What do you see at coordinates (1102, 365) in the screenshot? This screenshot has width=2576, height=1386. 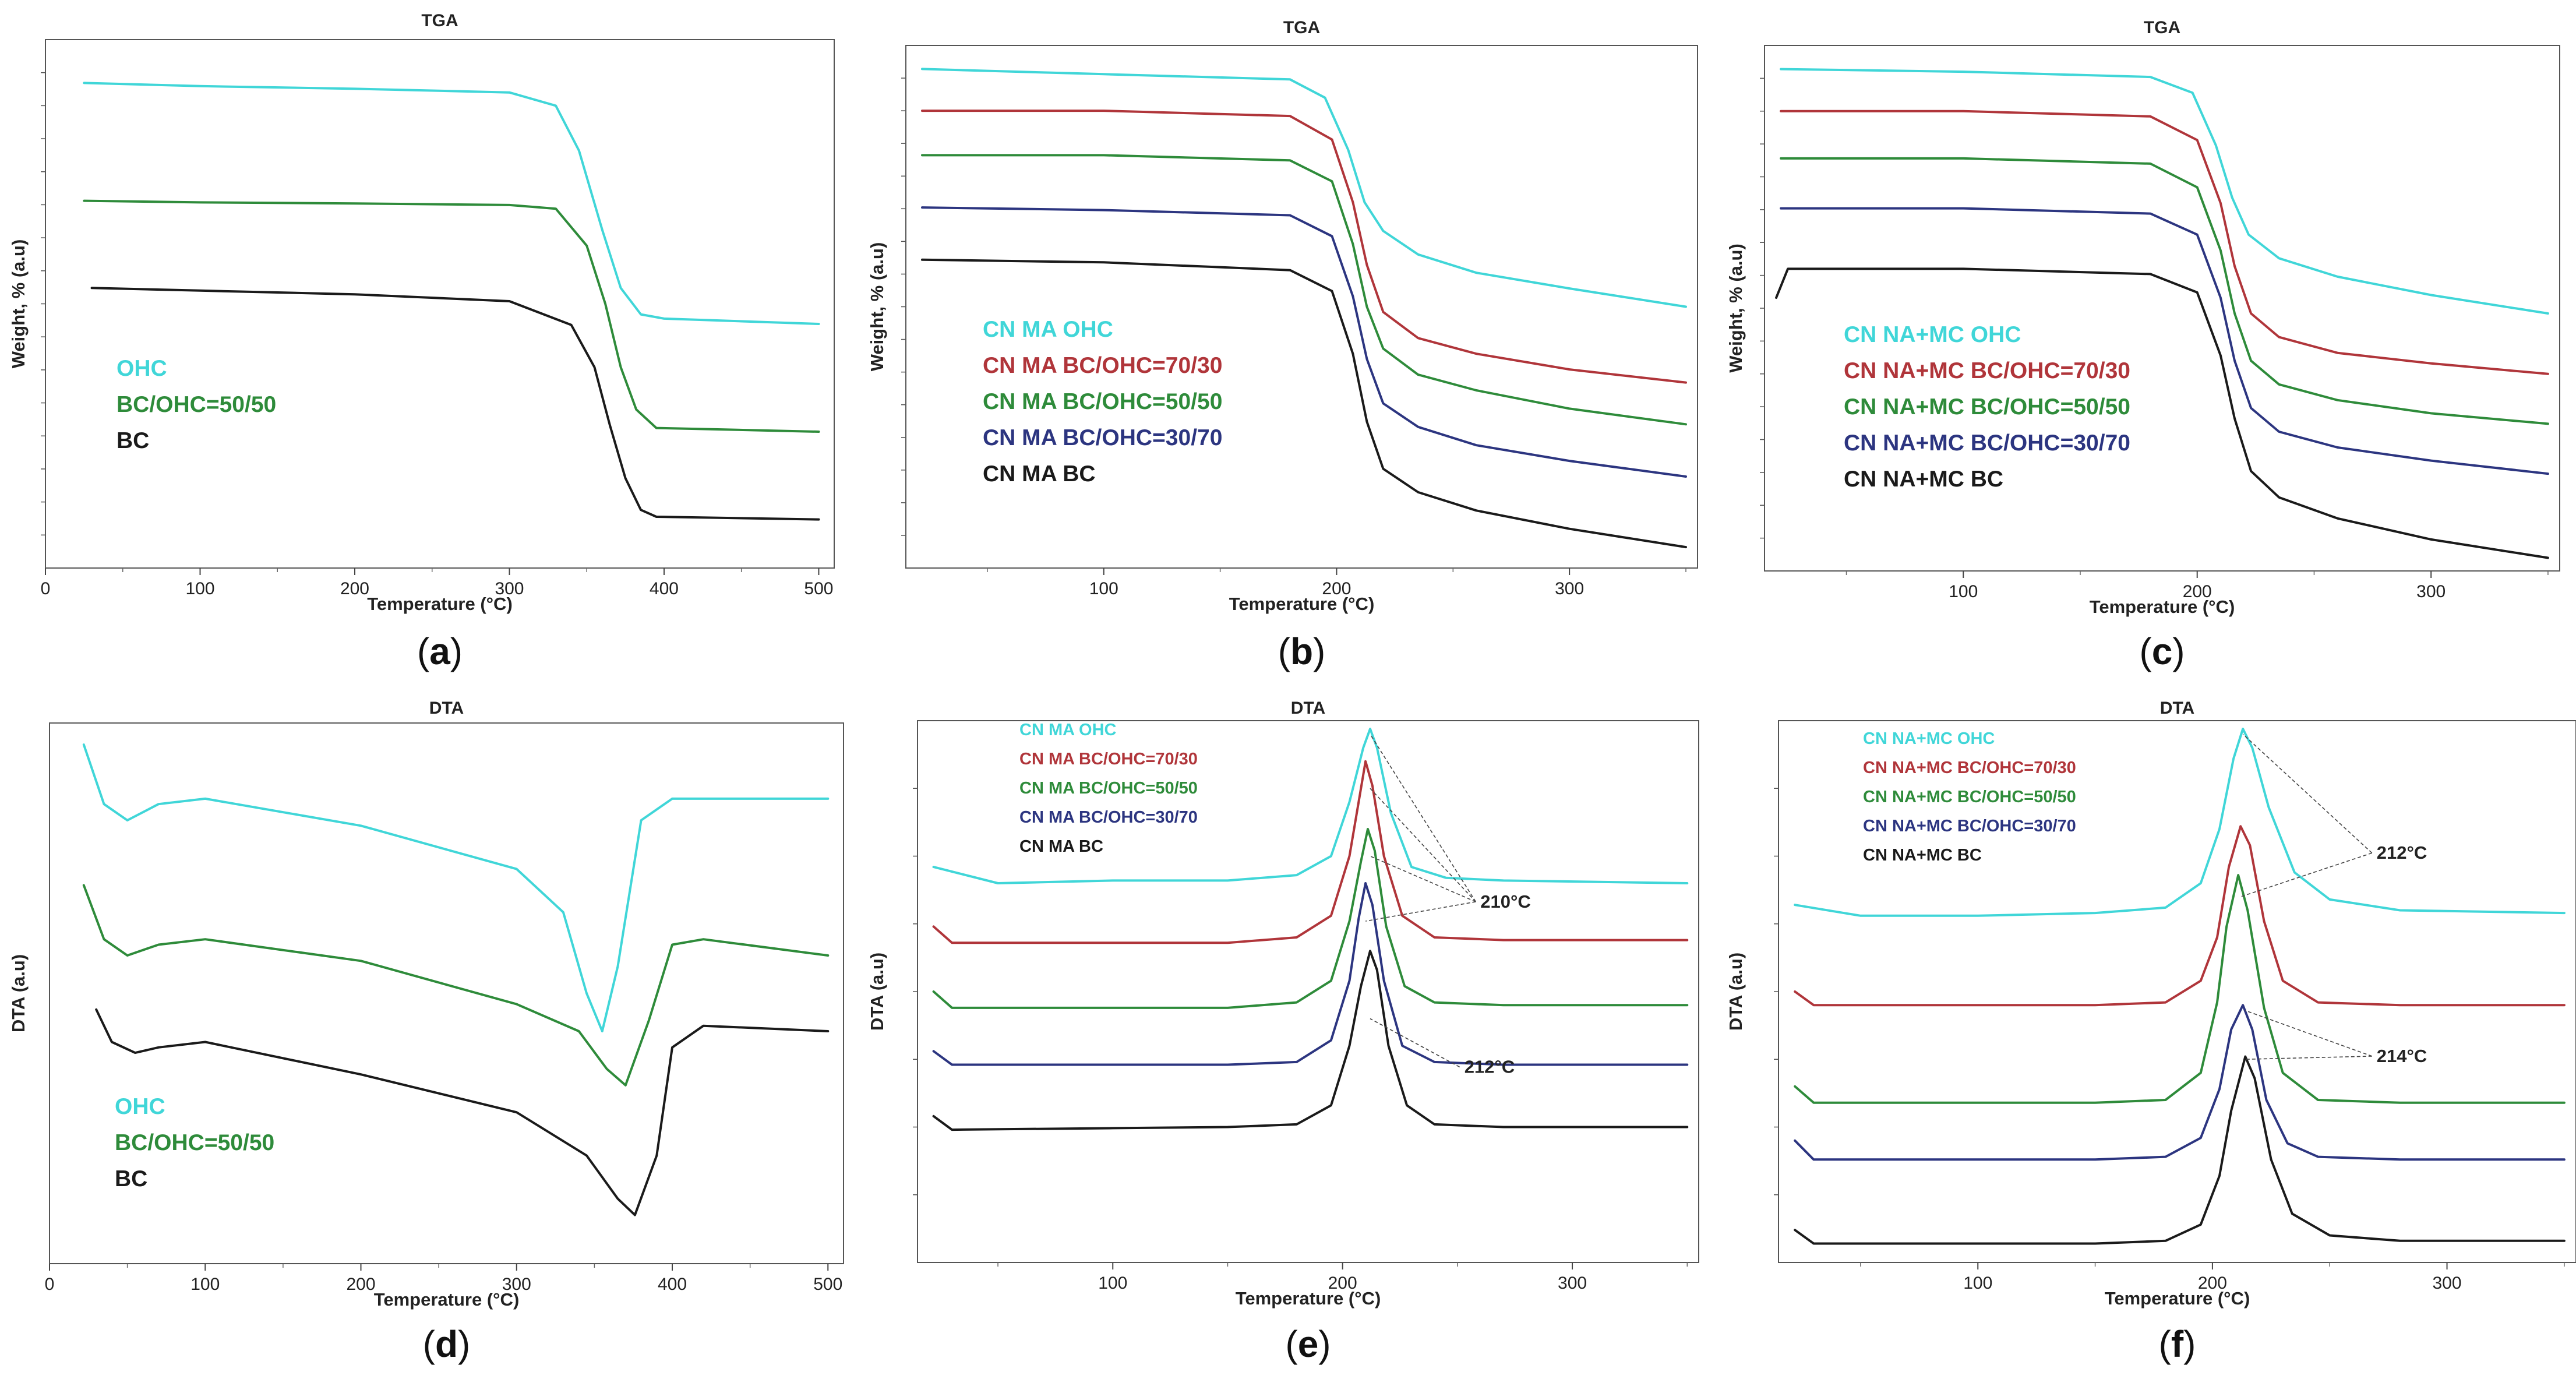 I see `legend-entry: CN MA BC/OHC=70/30` at bounding box center [1102, 365].